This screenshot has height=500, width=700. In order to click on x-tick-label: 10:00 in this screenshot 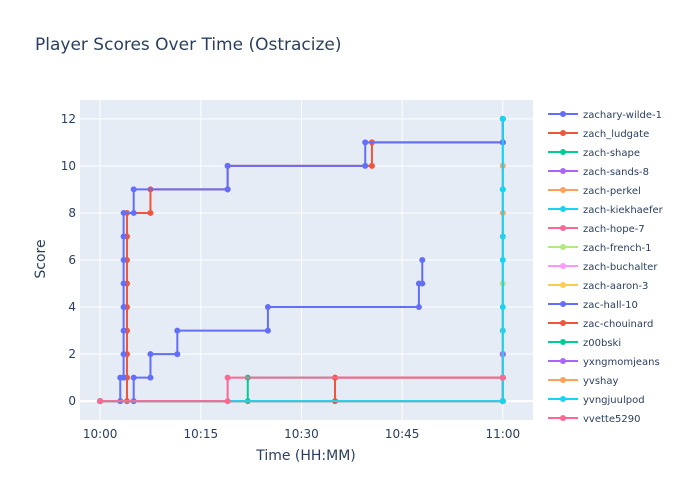, I will do `click(100, 434)`.